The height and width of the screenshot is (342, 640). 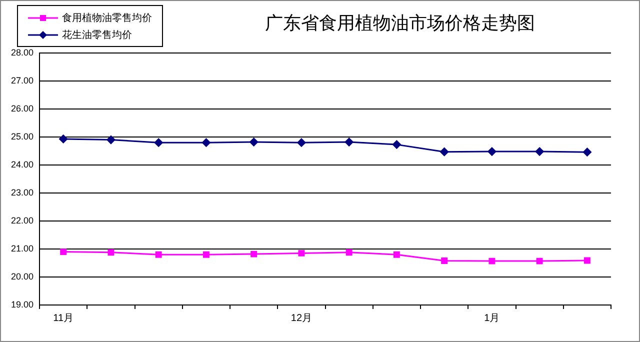 I want to click on y-tick-label: 21.00, so click(x=22, y=248).